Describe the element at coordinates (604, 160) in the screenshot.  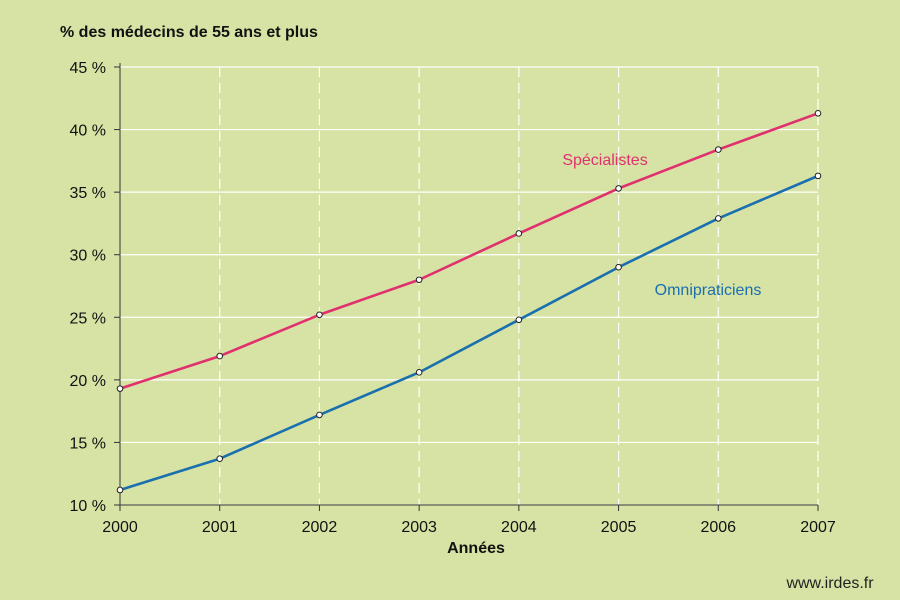
I see `series-label-specialistes: Spécialistes` at that location.